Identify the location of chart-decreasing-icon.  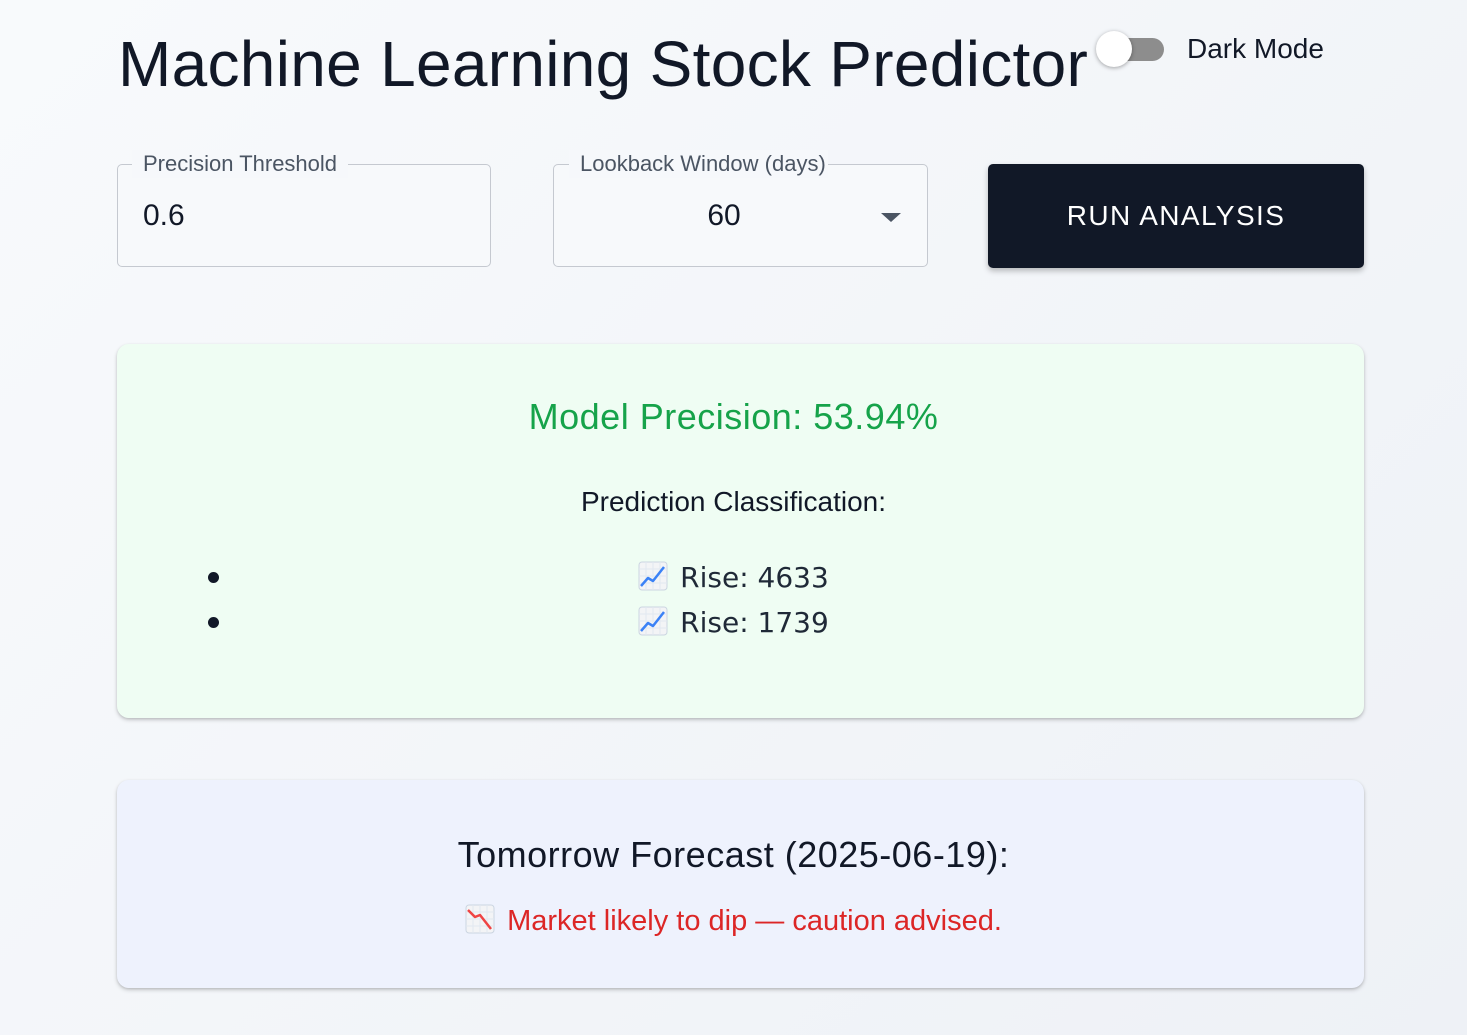
(480, 919).